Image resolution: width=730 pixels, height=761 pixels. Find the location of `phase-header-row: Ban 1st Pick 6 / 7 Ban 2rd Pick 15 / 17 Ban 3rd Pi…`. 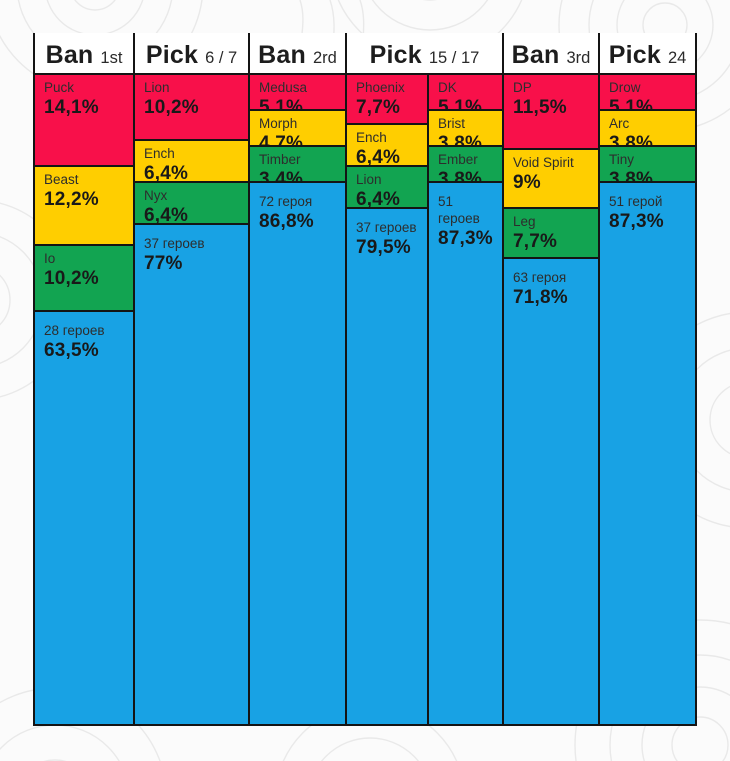

phase-header-row: Ban 1st Pick 6 / 7 Ban 2rd Pick 15 / 17 Ban 3rd Pi… is located at coordinates (365, 53).